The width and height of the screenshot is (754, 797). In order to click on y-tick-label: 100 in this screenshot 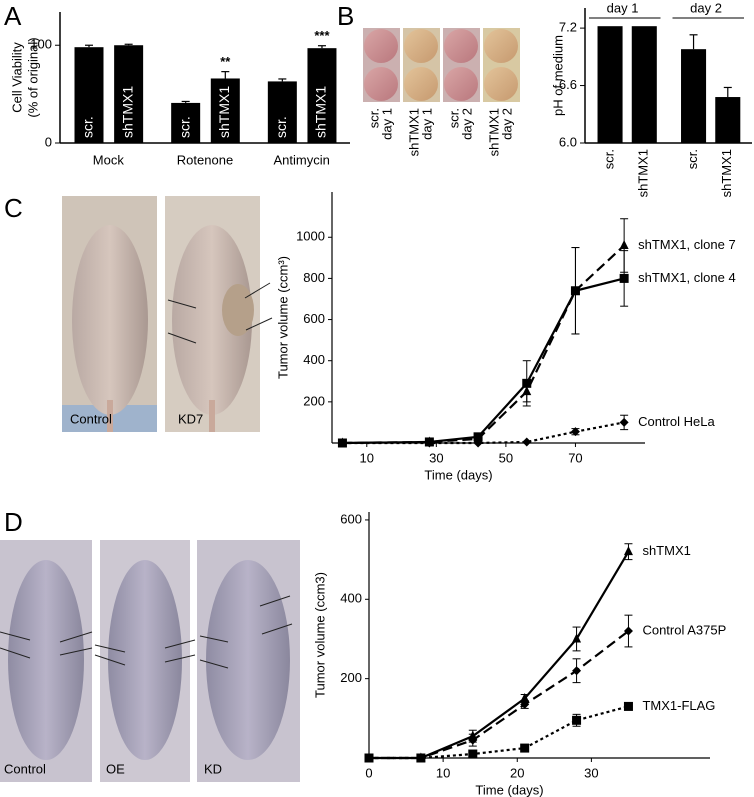, I will do `click(41, 44)`.